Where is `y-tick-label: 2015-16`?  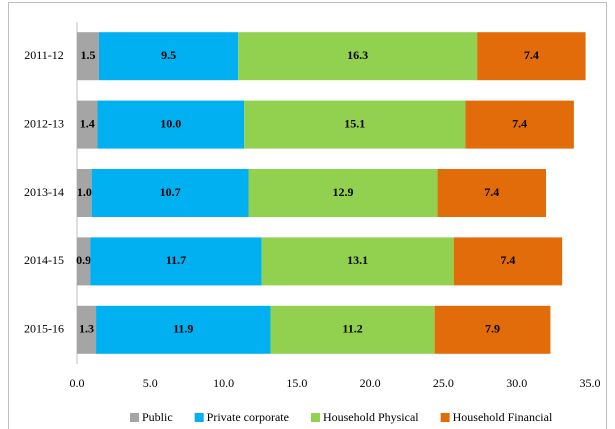
y-tick-label: 2015-16 is located at coordinates (44, 329).